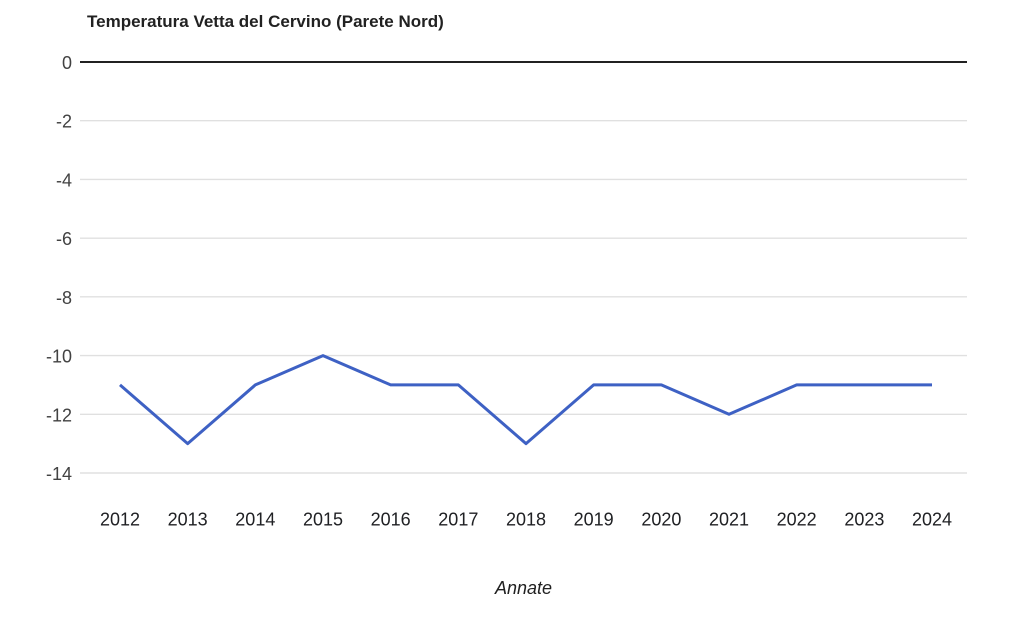  I want to click on y-tick-label: -14, so click(59, 474).